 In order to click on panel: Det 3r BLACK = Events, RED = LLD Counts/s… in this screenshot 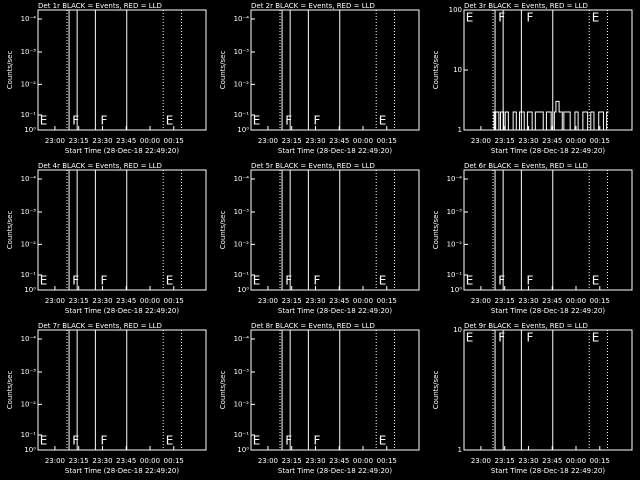, I will do `click(532, 78)`.